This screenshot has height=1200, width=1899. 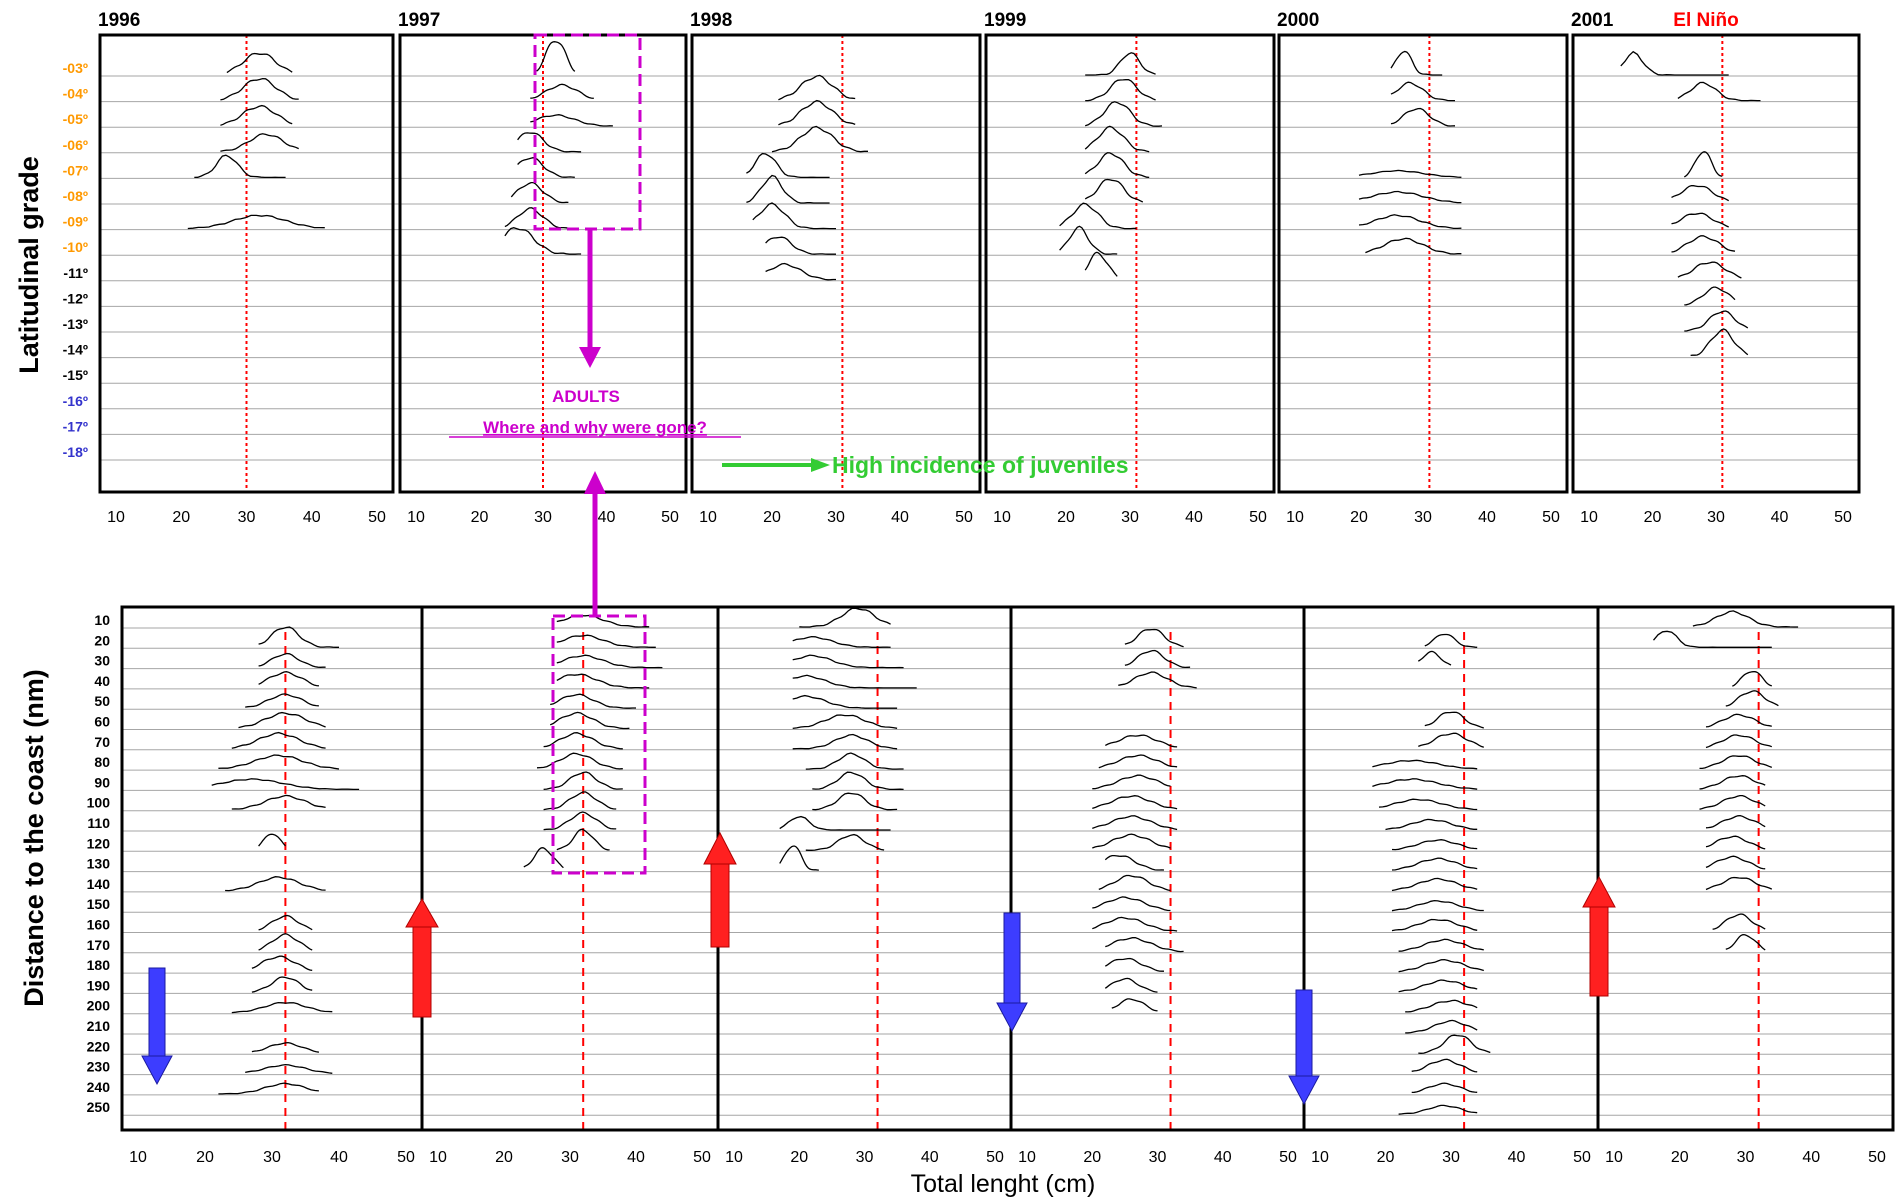 What do you see at coordinates (1705, 20) in the screenshot?
I see `el-nino-label: El Niño` at bounding box center [1705, 20].